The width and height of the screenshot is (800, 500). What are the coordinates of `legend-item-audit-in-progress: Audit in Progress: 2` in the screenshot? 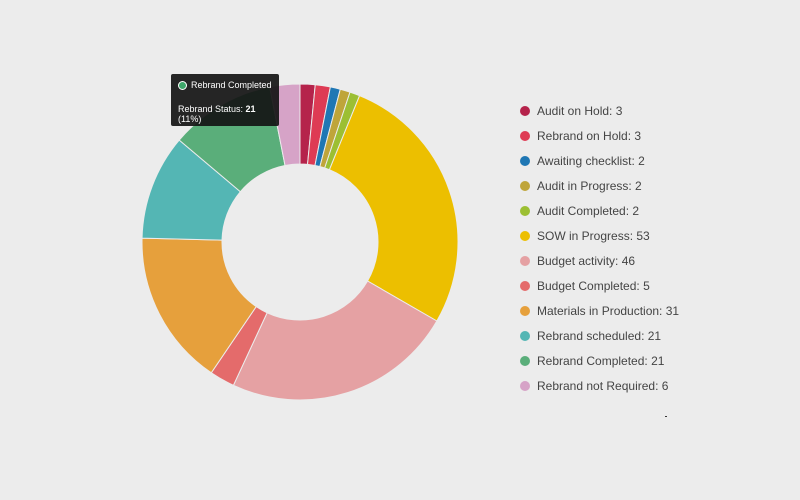 It's located at (599, 185).